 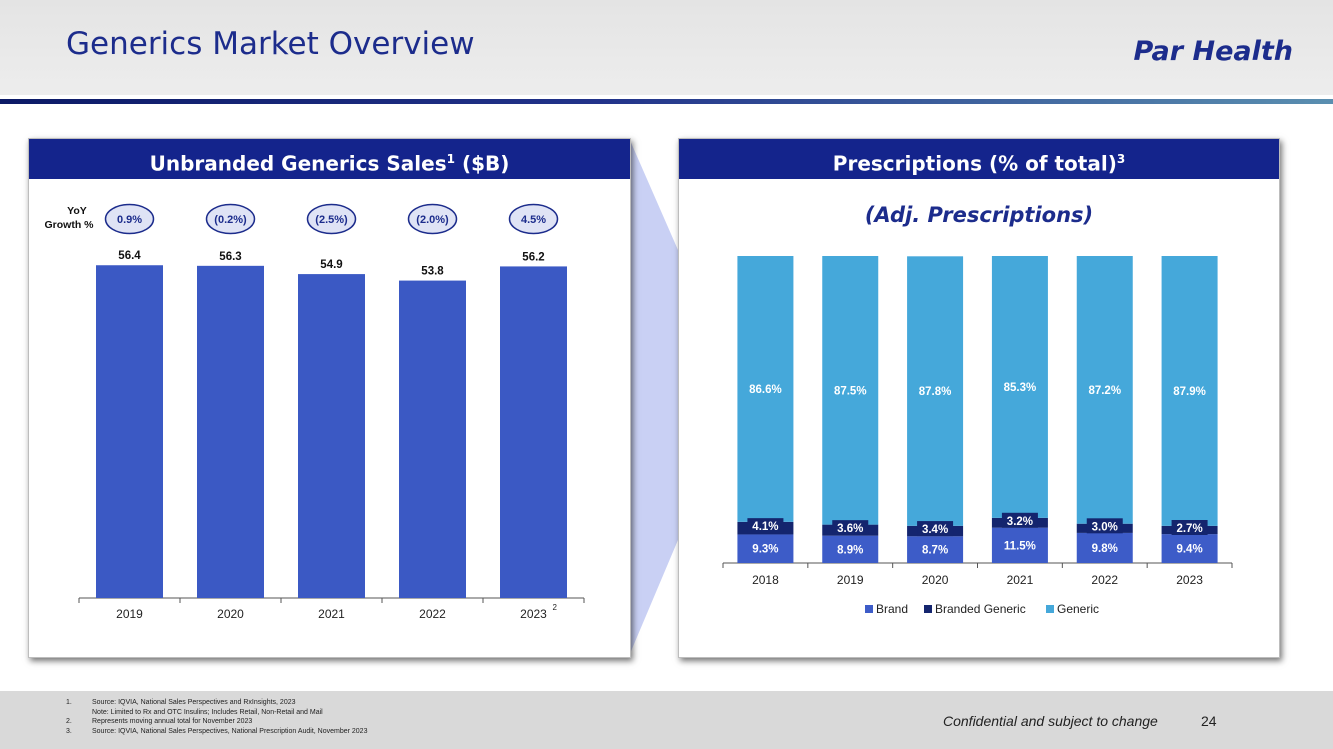 I want to click on yoy-growth-value: (2.5%), so click(x=331, y=220).